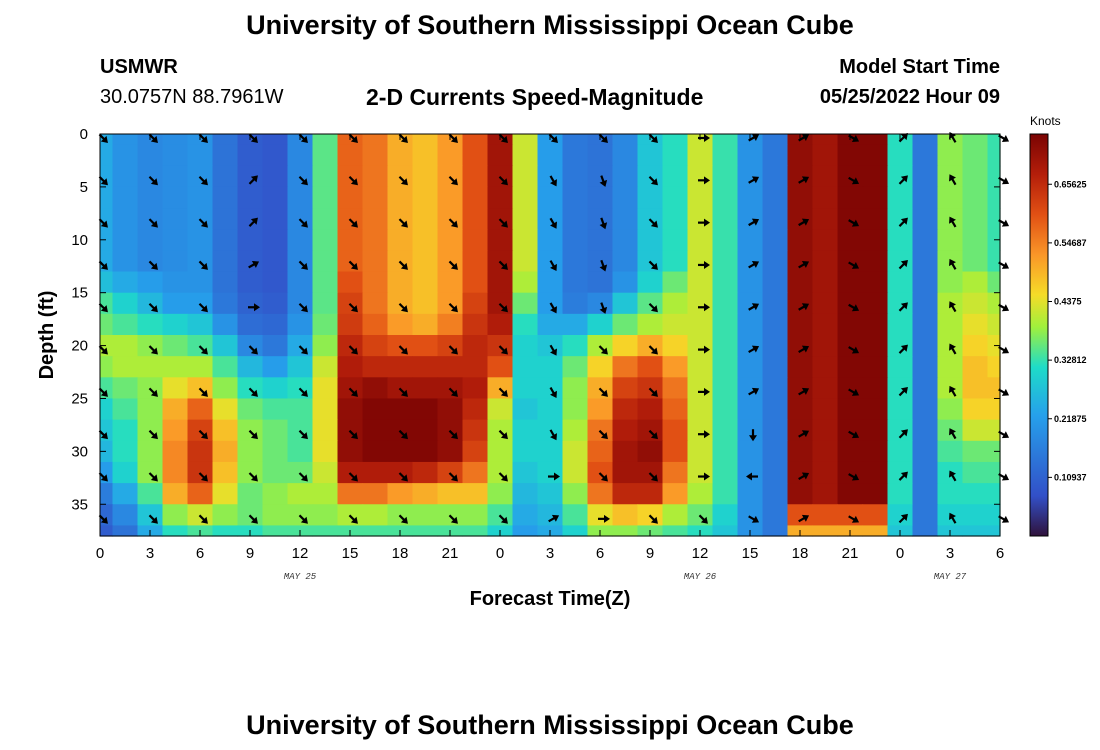  I want to click on x-tick-label: 15, so click(350, 553).